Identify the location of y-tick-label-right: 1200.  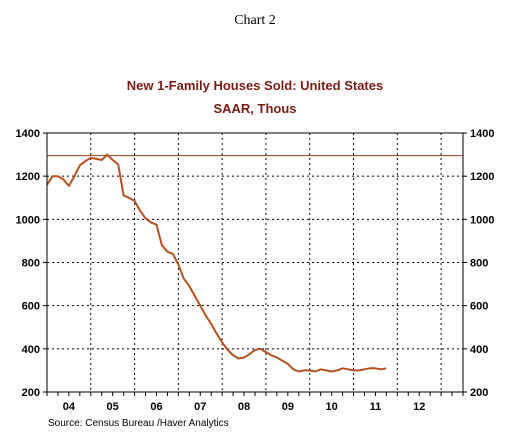
(482, 177).